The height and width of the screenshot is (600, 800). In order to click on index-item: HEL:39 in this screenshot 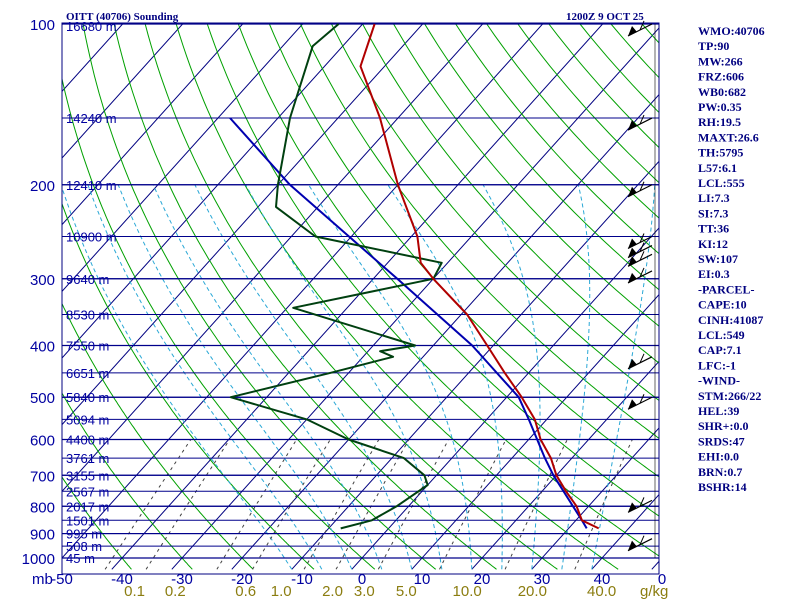, I will do `click(718, 411)`.